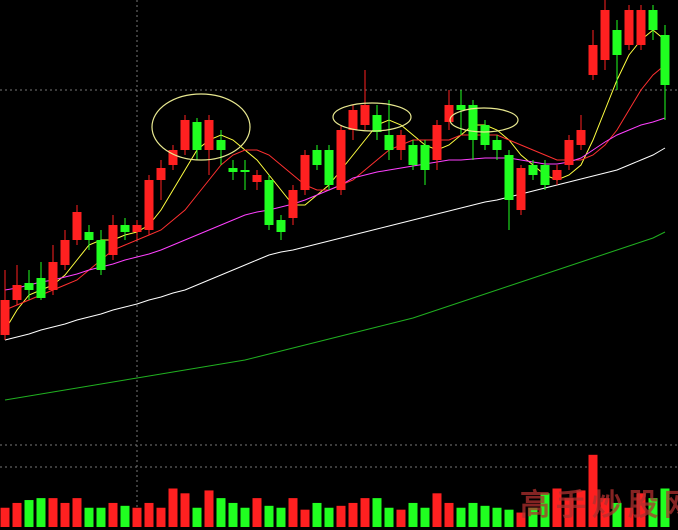 This screenshot has height=530, width=678. Describe the element at coordinates (599, 505) in the screenshot. I see `watermark: 高手炒股网` at that location.